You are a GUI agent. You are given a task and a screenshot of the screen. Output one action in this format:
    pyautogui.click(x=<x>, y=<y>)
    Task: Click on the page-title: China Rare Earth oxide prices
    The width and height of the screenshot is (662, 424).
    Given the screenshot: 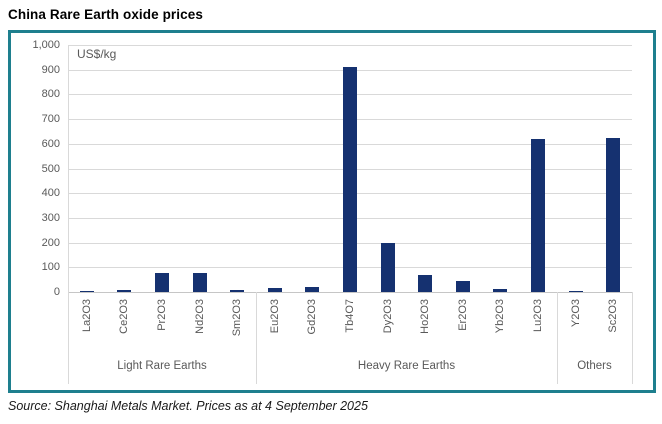 What is the action you would take?
    pyautogui.click(x=105, y=14)
    